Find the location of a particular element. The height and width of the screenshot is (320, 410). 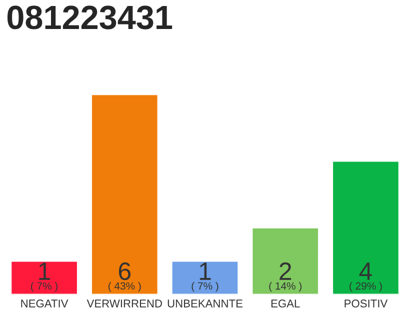

annotation: ( 14% ) is located at coordinates (285, 287).